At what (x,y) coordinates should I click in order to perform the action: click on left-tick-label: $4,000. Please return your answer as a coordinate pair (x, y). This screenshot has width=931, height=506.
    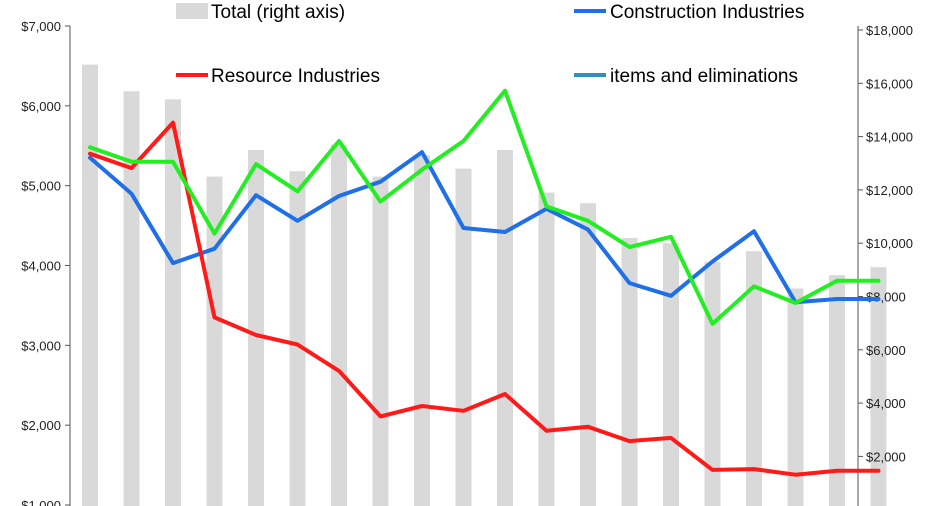
    Looking at the image, I should click on (41, 266).